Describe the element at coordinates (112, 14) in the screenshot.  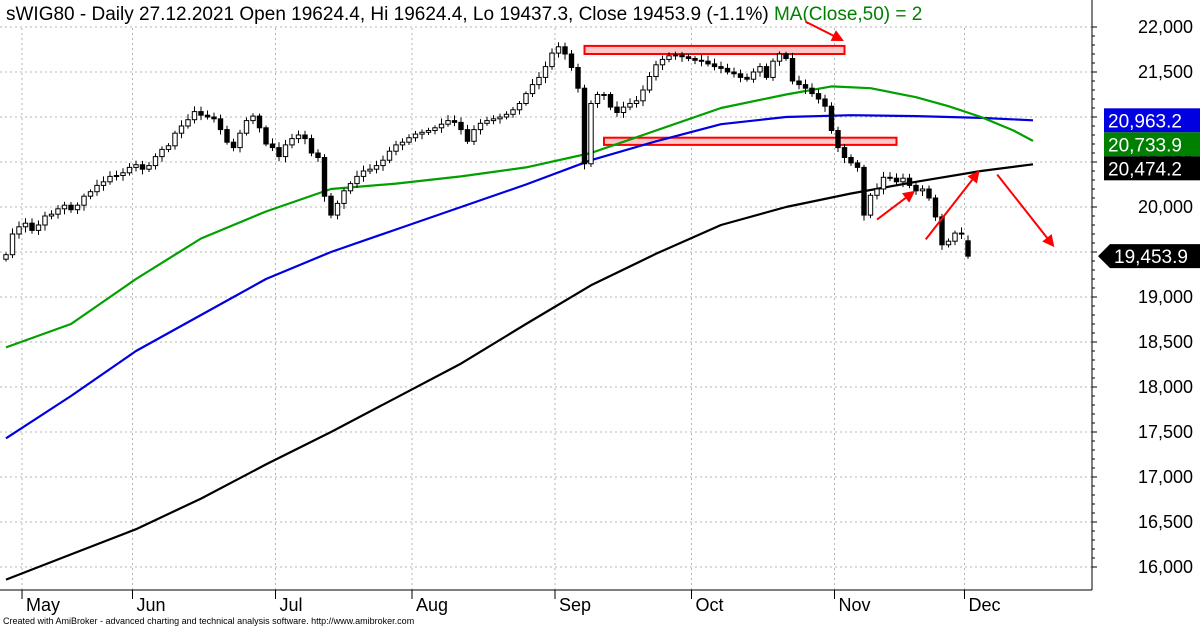
I see `interval: Daily` at that location.